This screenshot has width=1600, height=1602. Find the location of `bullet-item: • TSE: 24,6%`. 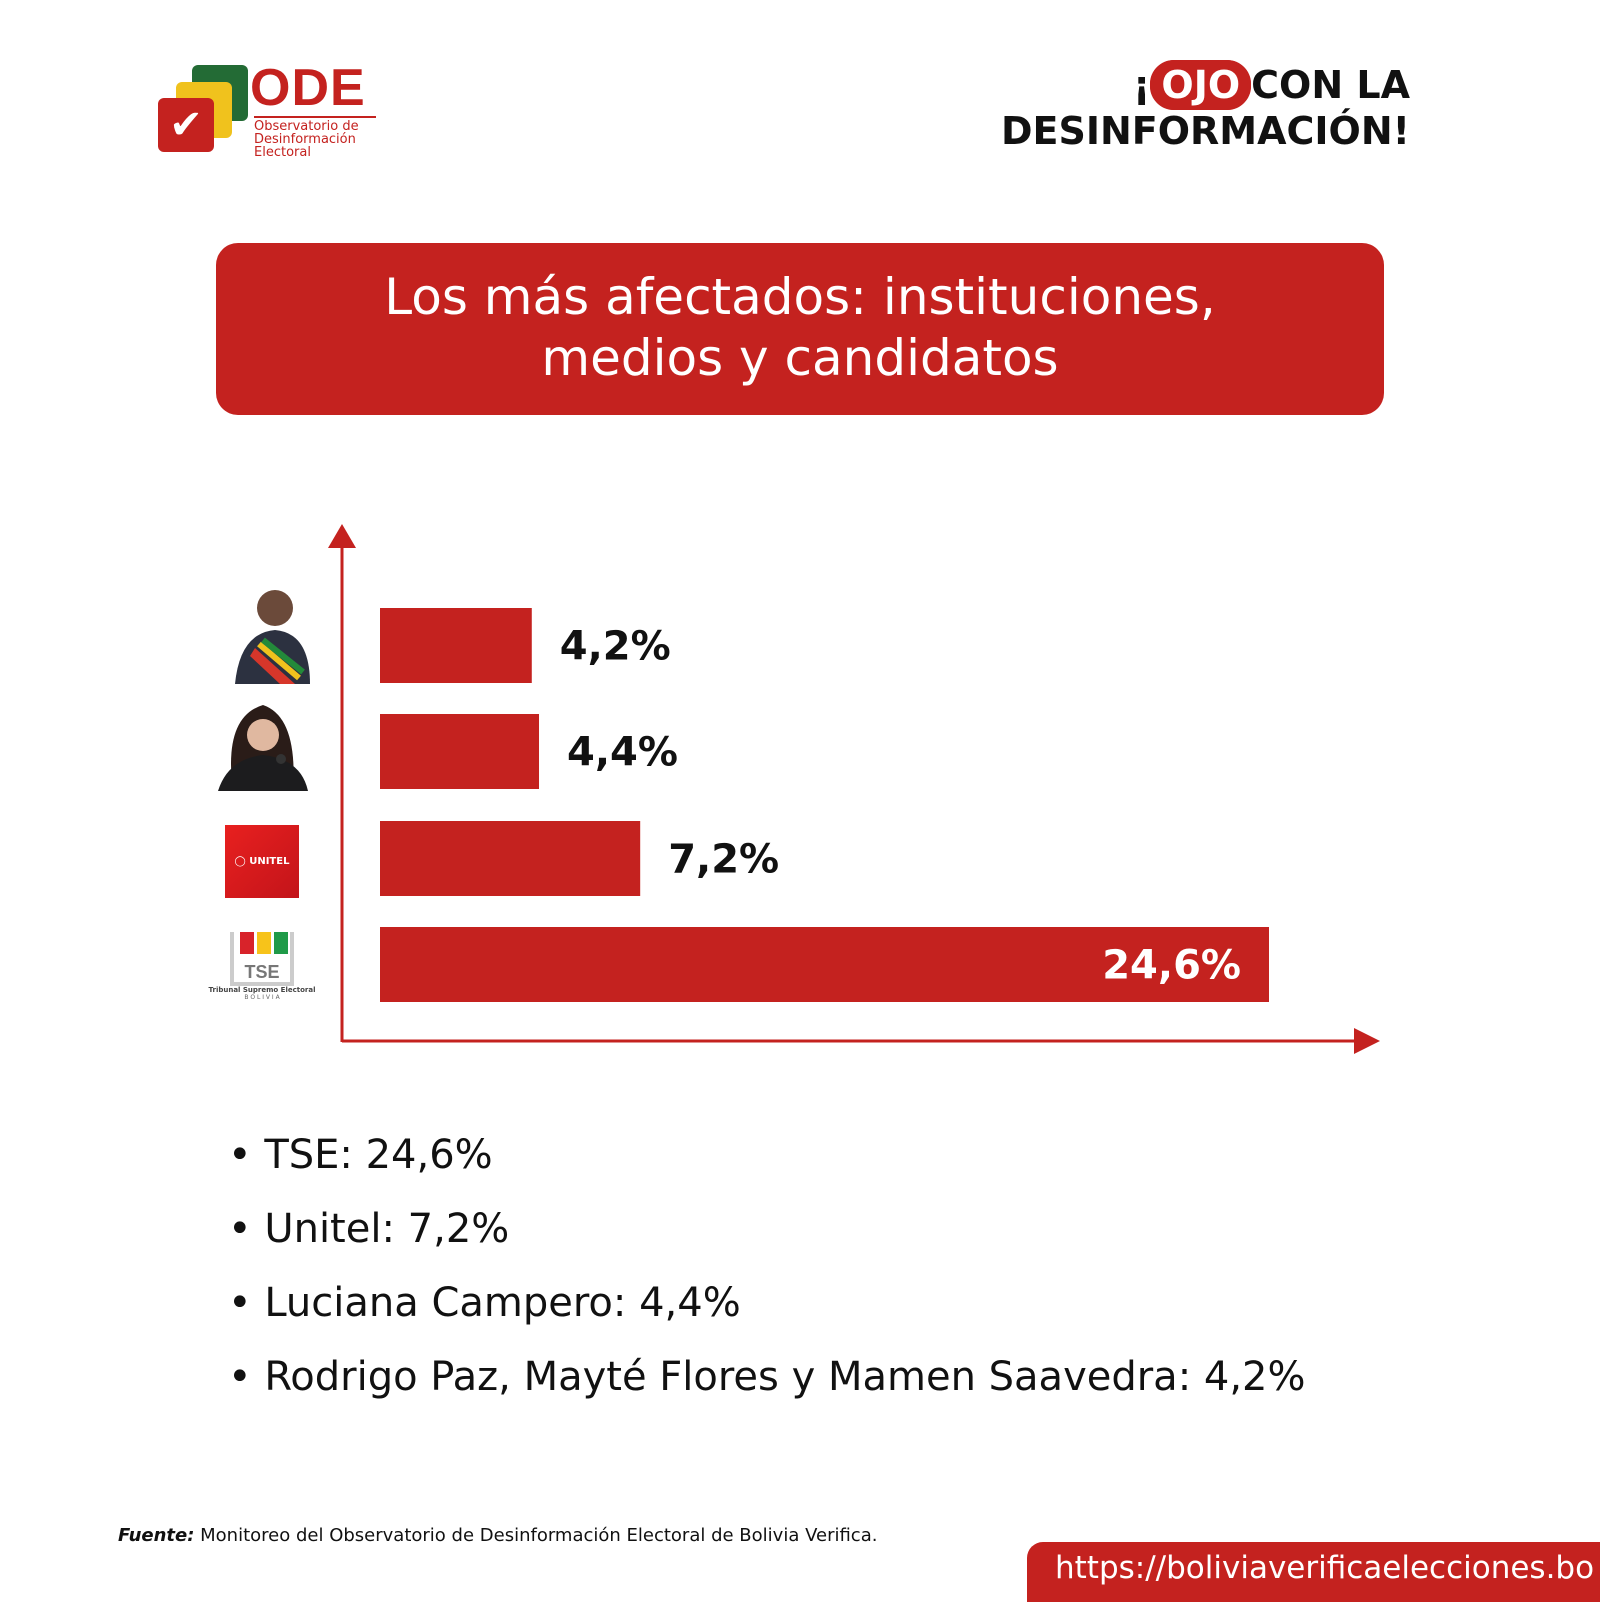

bullet-item: • TSE: 24,6% is located at coordinates (360, 1155).